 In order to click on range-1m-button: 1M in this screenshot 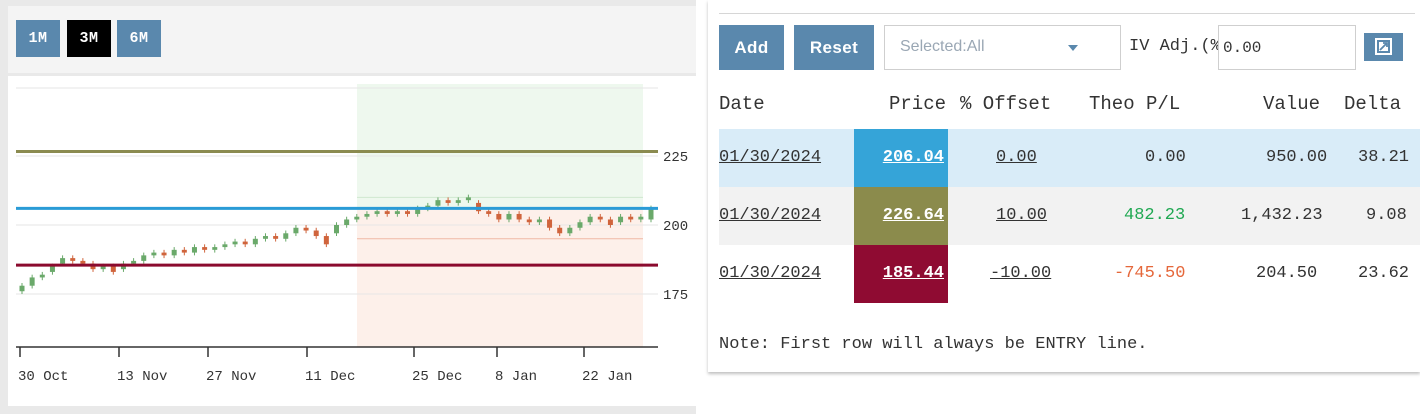, I will do `click(38, 38)`.